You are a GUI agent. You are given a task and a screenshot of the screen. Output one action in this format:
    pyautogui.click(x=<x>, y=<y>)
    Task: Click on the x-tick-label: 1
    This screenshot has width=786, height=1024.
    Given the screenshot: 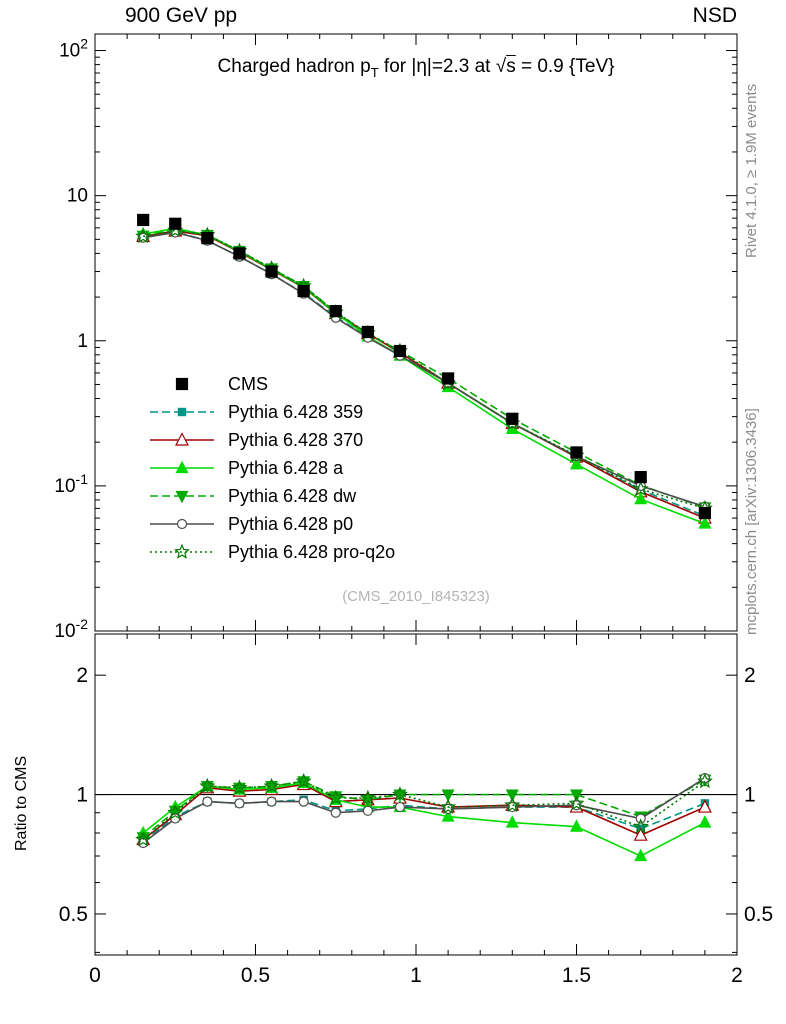 What is the action you would take?
    pyautogui.click(x=416, y=975)
    